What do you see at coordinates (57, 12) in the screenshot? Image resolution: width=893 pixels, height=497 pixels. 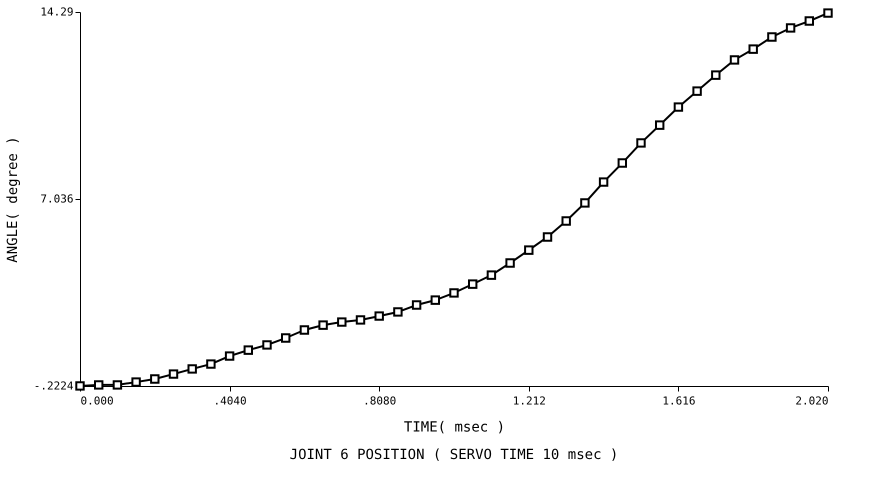 I see `y-tick-label: 14.29` at bounding box center [57, 12].